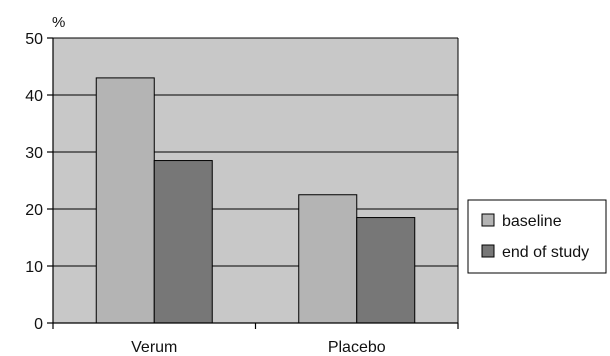 The image size is (610, 356). I want to click on y-tick-label: 40, so click(34, 96).